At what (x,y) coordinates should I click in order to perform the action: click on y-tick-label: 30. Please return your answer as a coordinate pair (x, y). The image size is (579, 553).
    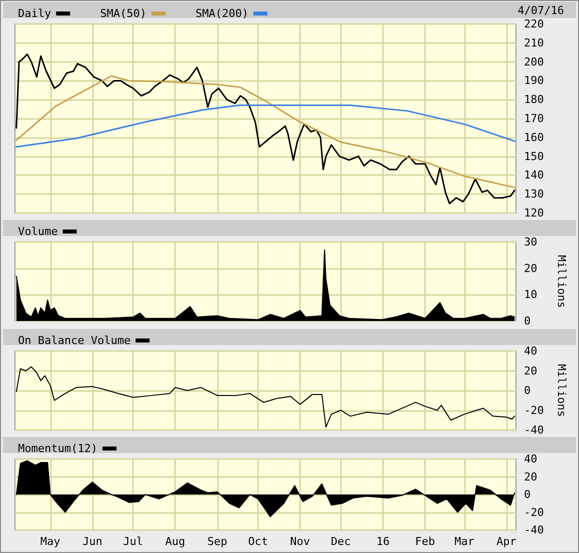
    Looking at the image, I should click on (531, 242).